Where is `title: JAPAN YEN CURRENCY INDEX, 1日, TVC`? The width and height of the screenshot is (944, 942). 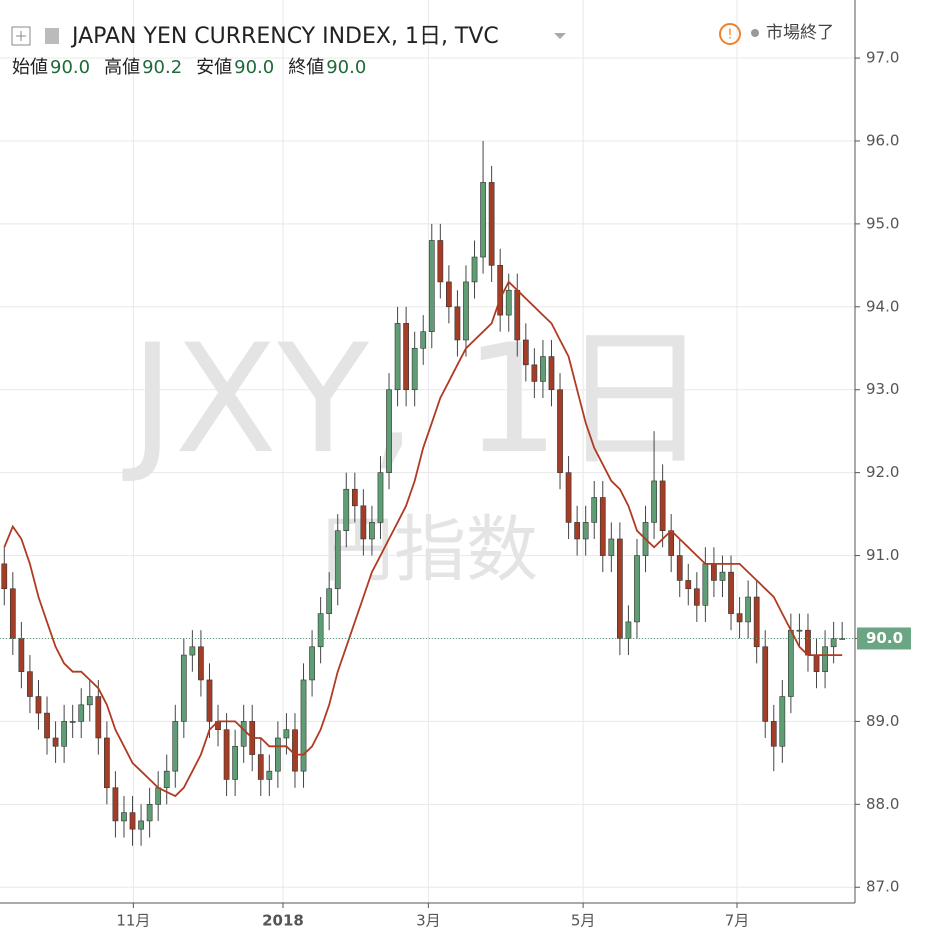 title: JAPAN YEN CURRENCY INDEX, 1日, TVC is located at coordinates (284, 36).